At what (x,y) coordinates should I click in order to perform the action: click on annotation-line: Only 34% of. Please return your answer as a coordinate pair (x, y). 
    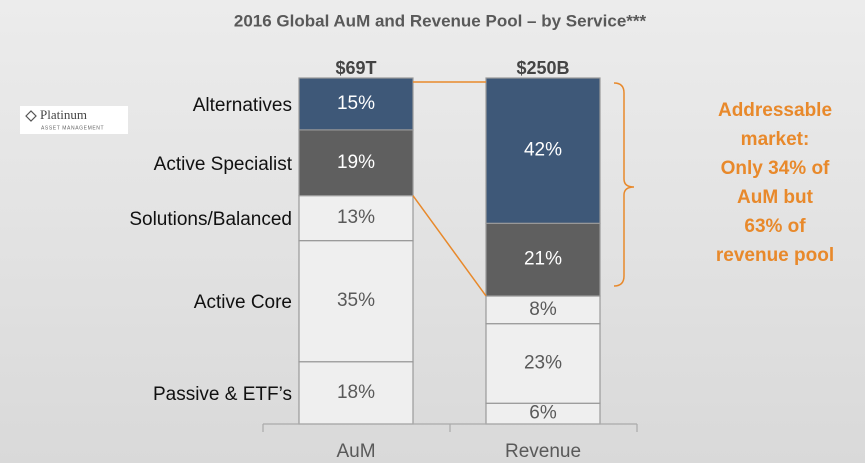
    Looking at the image, I should click on (775, 168).